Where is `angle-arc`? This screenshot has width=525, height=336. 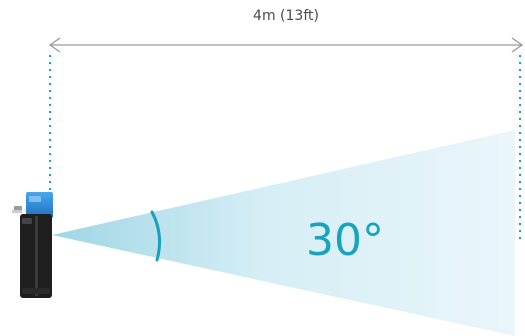 angle-arc is located at coordinates (156, 236).